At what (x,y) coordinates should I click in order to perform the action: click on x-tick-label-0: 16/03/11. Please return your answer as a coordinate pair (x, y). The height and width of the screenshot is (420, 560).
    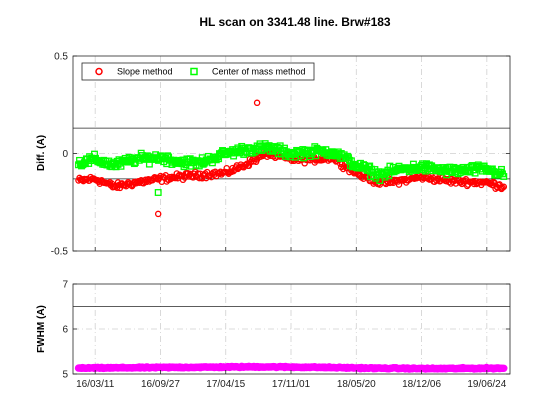
    Looking at the image, I should click on (95, 384).